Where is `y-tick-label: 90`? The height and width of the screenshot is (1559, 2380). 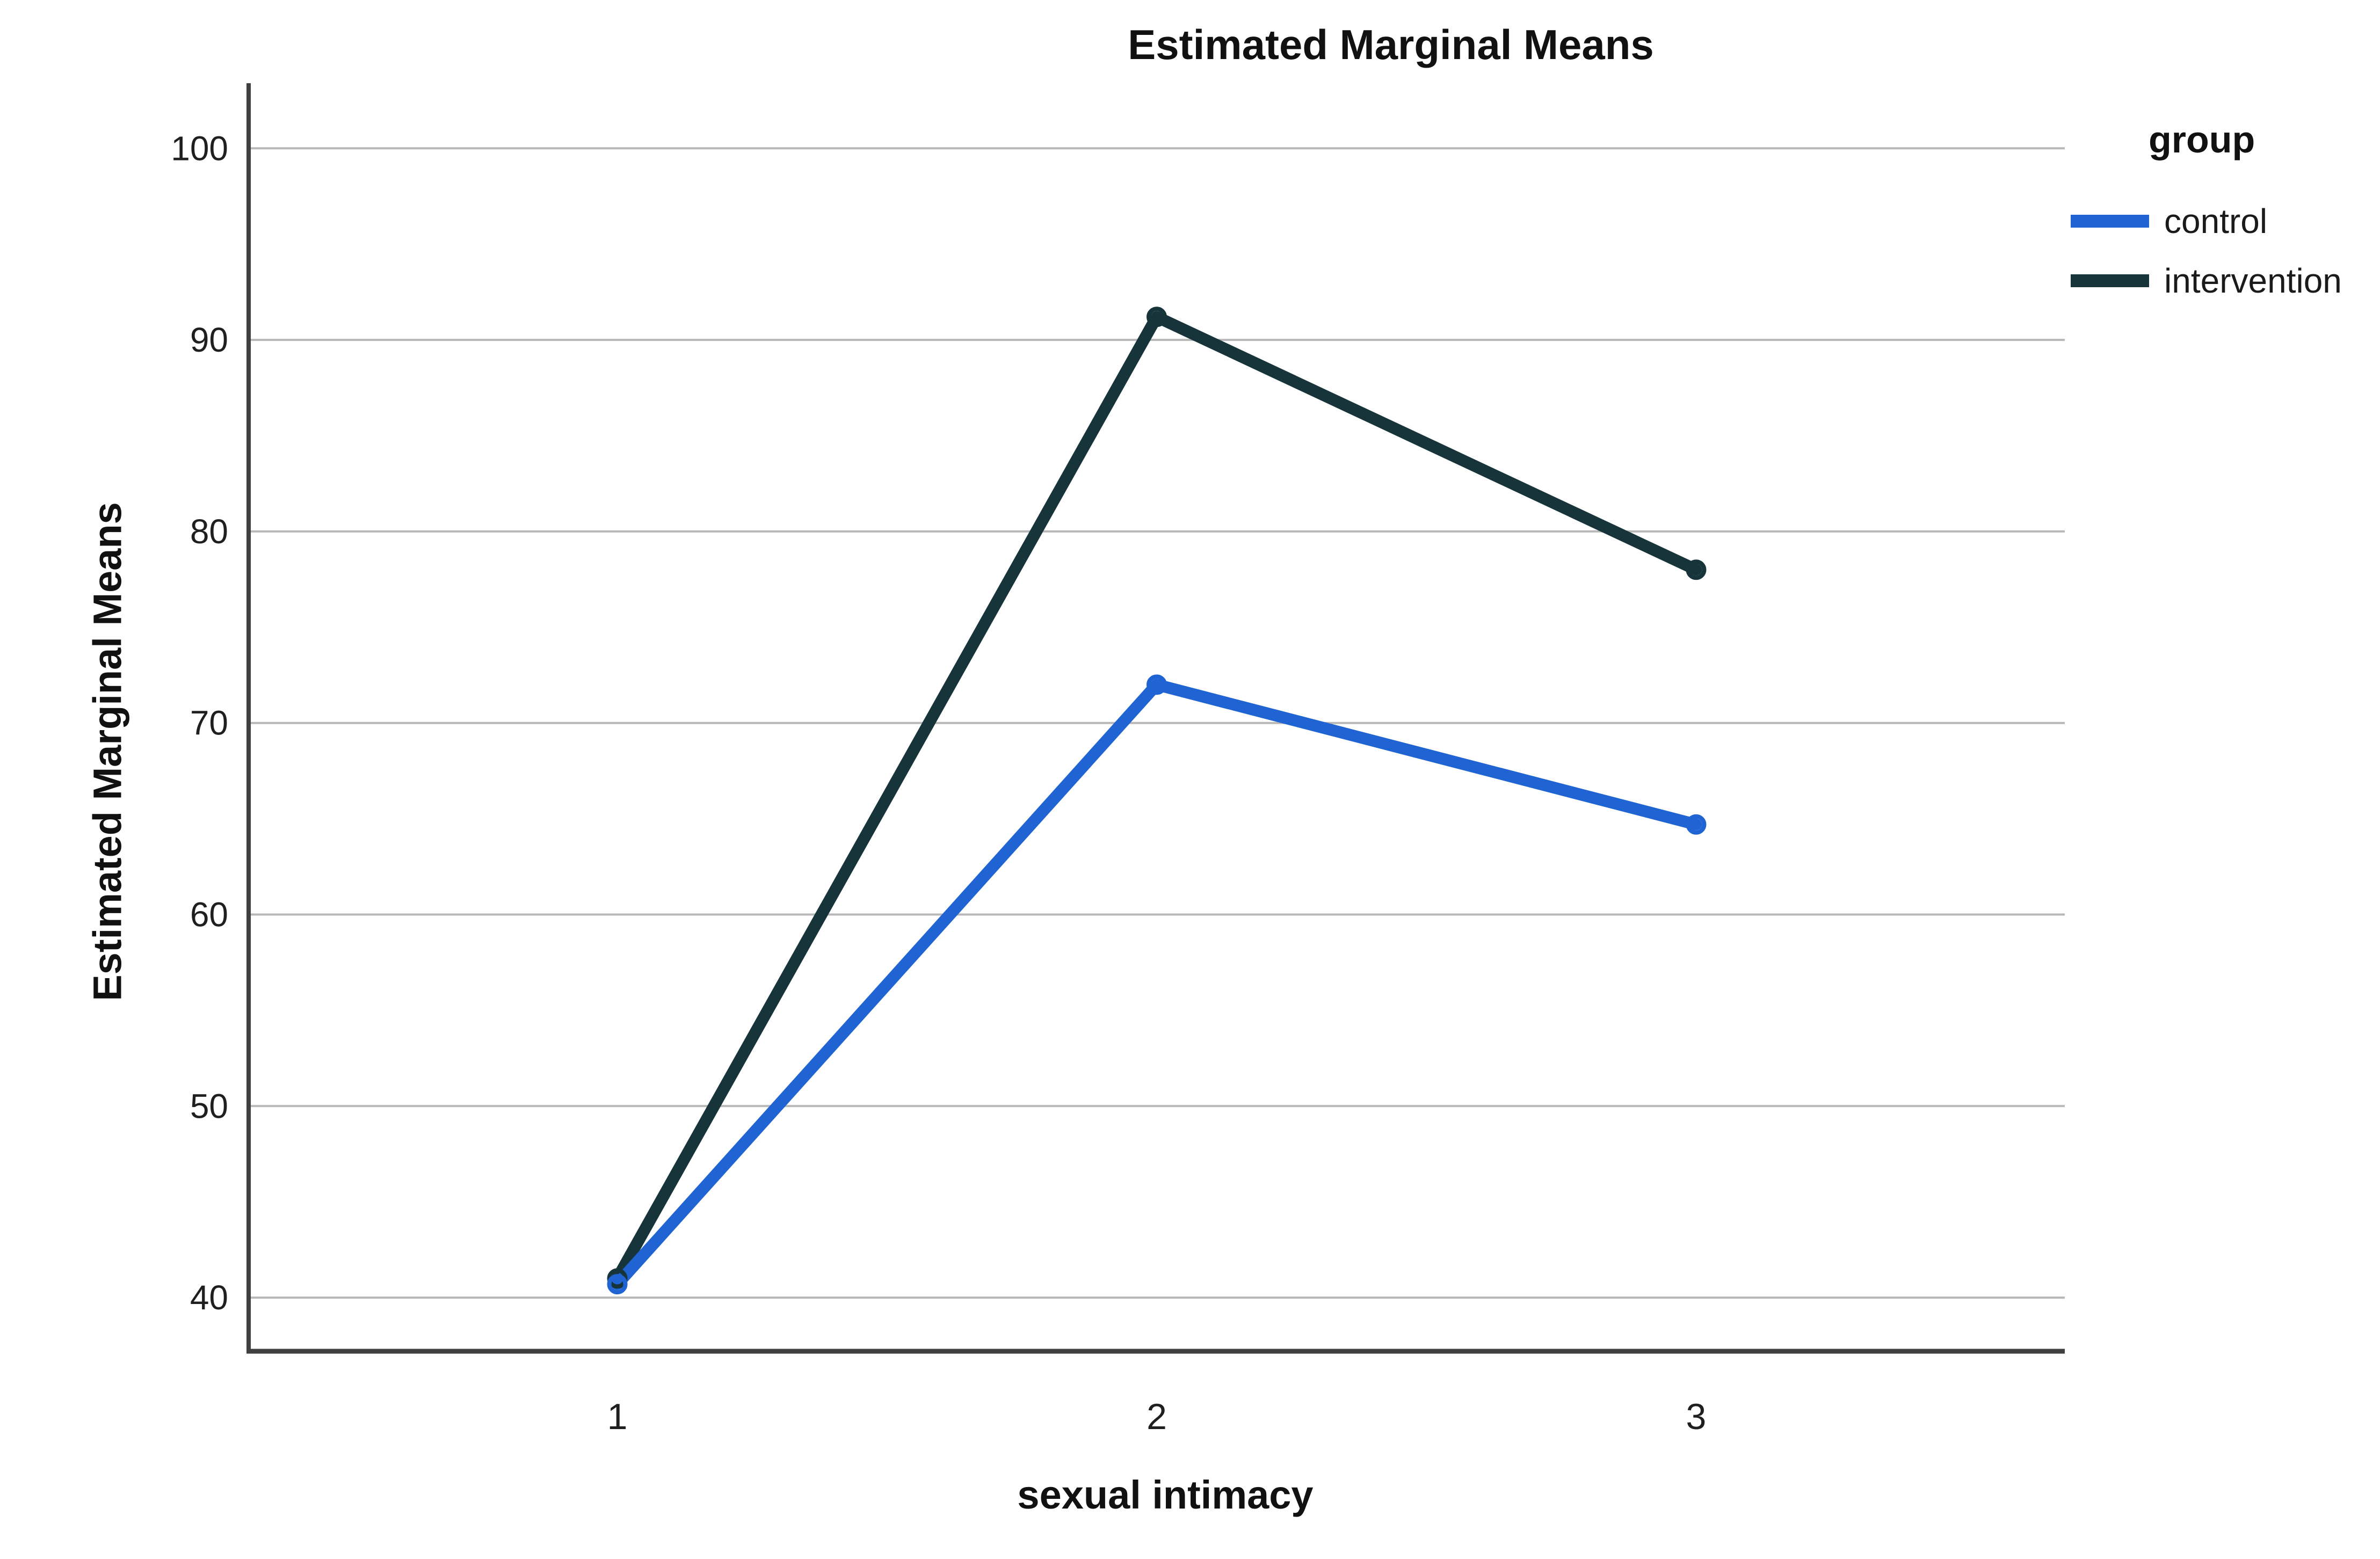
y-tick-label: 90 is located at coordinates (209, 339).